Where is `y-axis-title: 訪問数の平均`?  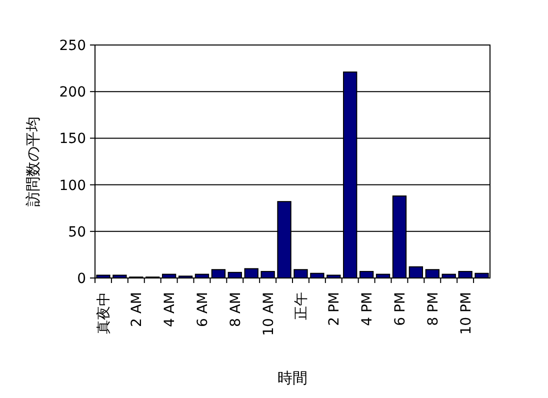 y-axis-title: 訪問数の平均 is located at coordinates (33, 161).